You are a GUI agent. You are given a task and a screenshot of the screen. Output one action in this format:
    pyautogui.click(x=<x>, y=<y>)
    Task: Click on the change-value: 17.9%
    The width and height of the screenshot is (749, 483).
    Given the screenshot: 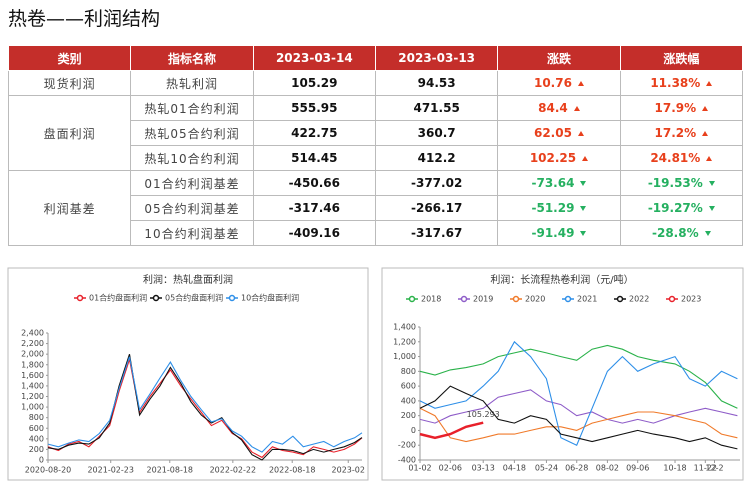 What is the action you would take?
    pyautogui.click(x=682, y=108)
    